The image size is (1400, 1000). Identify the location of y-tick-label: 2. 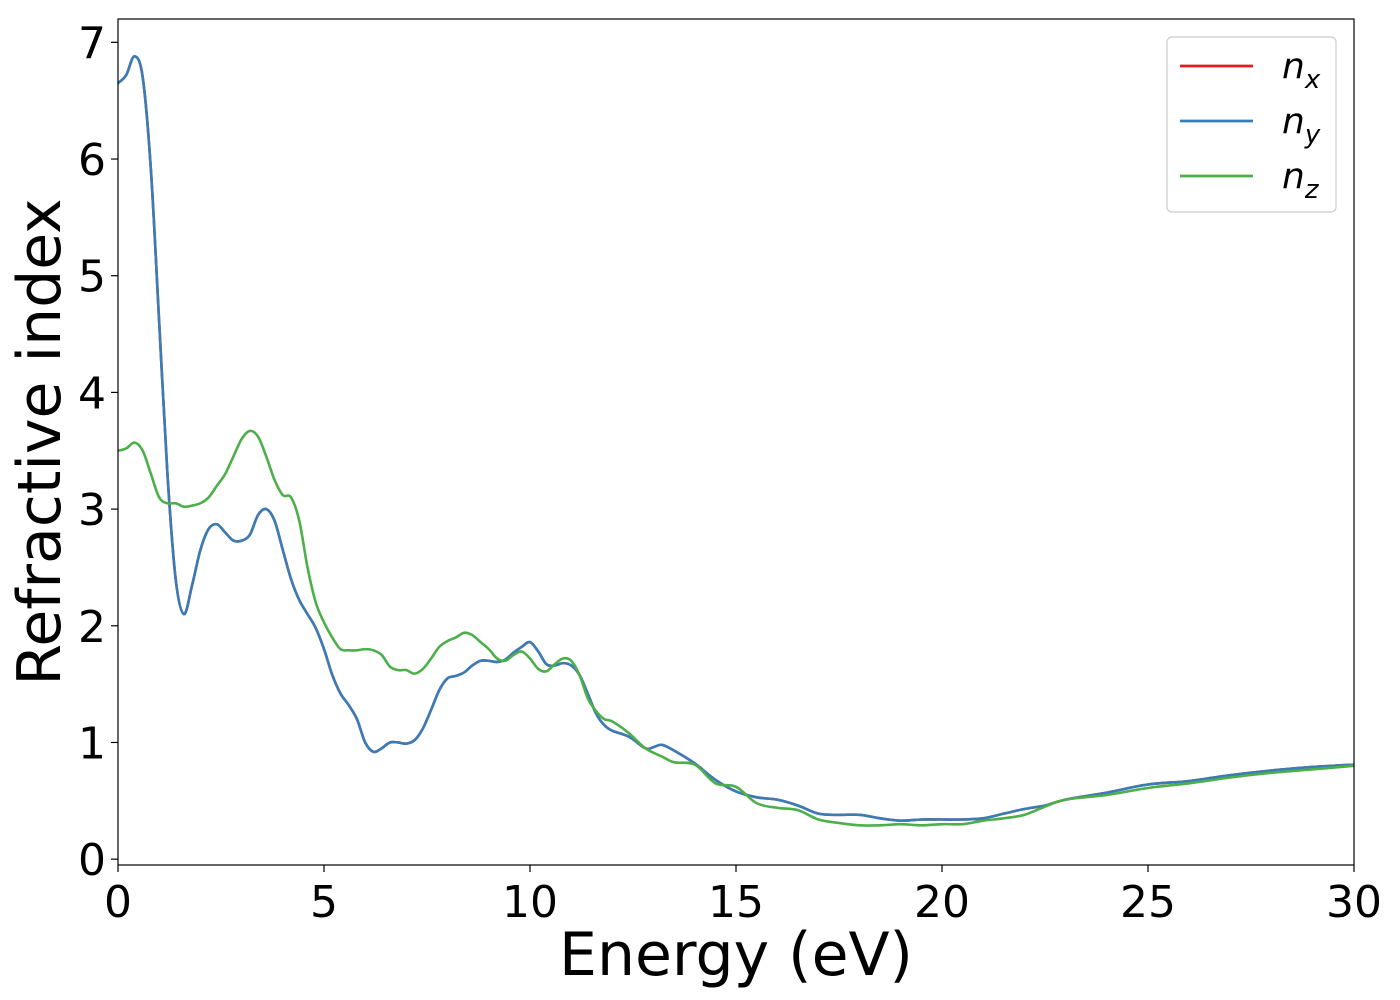
(92, 627).